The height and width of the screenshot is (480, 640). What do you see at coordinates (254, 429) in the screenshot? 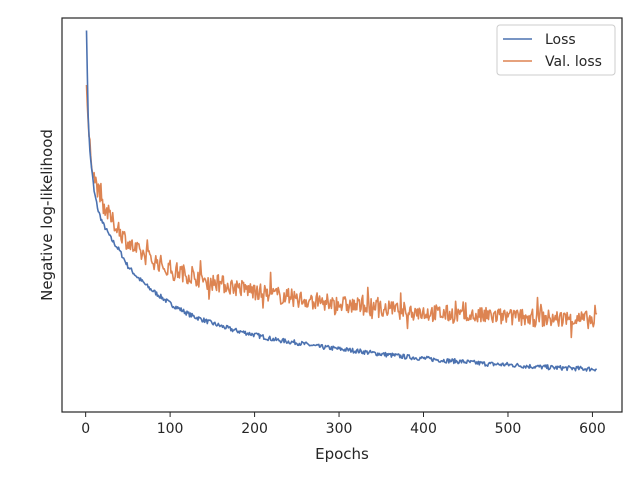
I see `x-tick-label: 200` at bounding box center [254, 429].